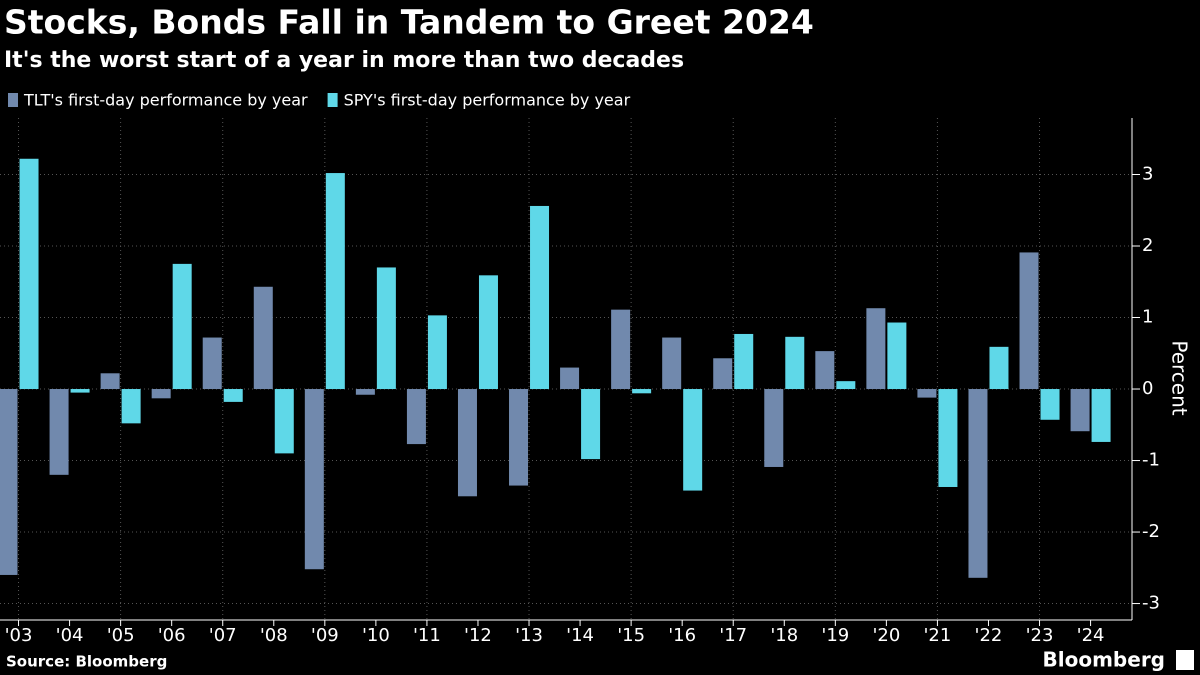 The height and width of the screenshot is (675, 1200). I want to click on x-tick-label: '24, so click(1091, 635).